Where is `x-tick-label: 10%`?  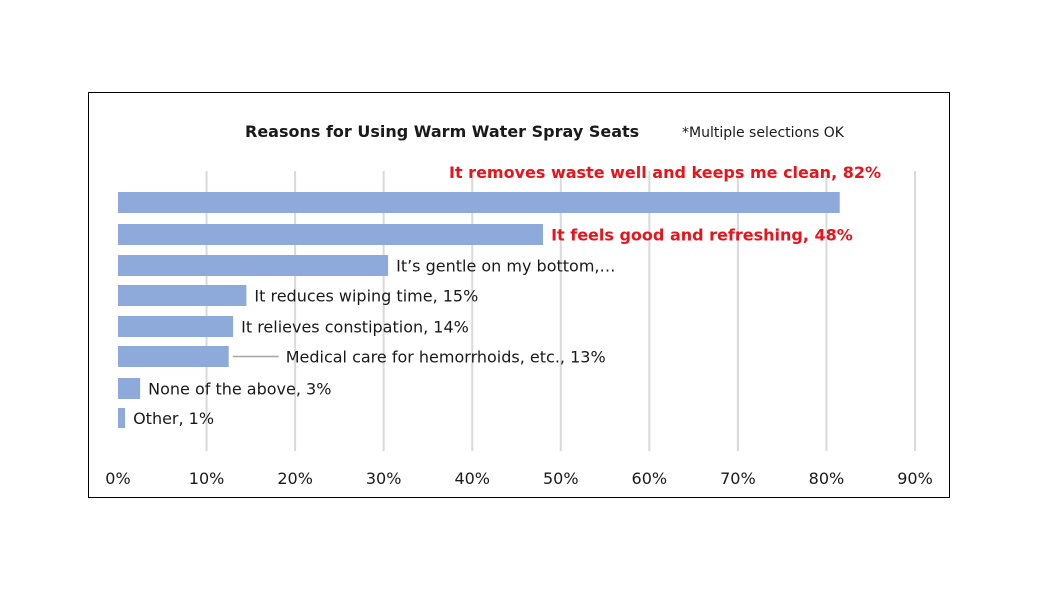 x-tick-label: 10% is located at coordinates (207, 478).